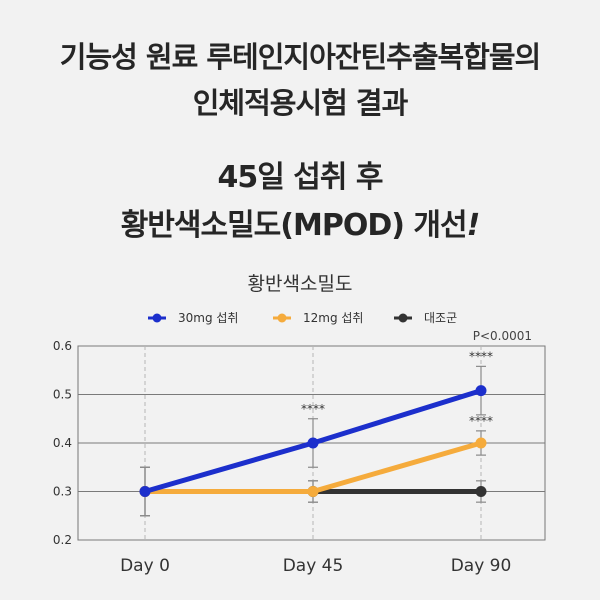  Describe the element at coordinates (145, 566) in the screenshot. I see `x-tick-label: Day 0` at that location.